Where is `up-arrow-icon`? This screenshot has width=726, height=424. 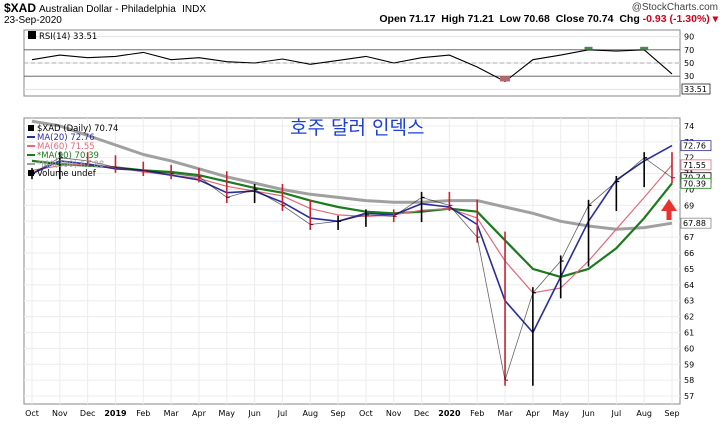
up-arrow-icon is located at coordinates (669, 209).